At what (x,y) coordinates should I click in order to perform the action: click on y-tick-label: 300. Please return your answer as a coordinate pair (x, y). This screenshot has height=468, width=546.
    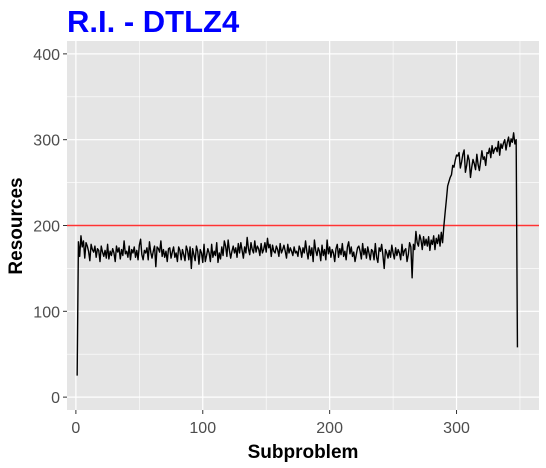
    Looking at the image, I should click on (46, 141).